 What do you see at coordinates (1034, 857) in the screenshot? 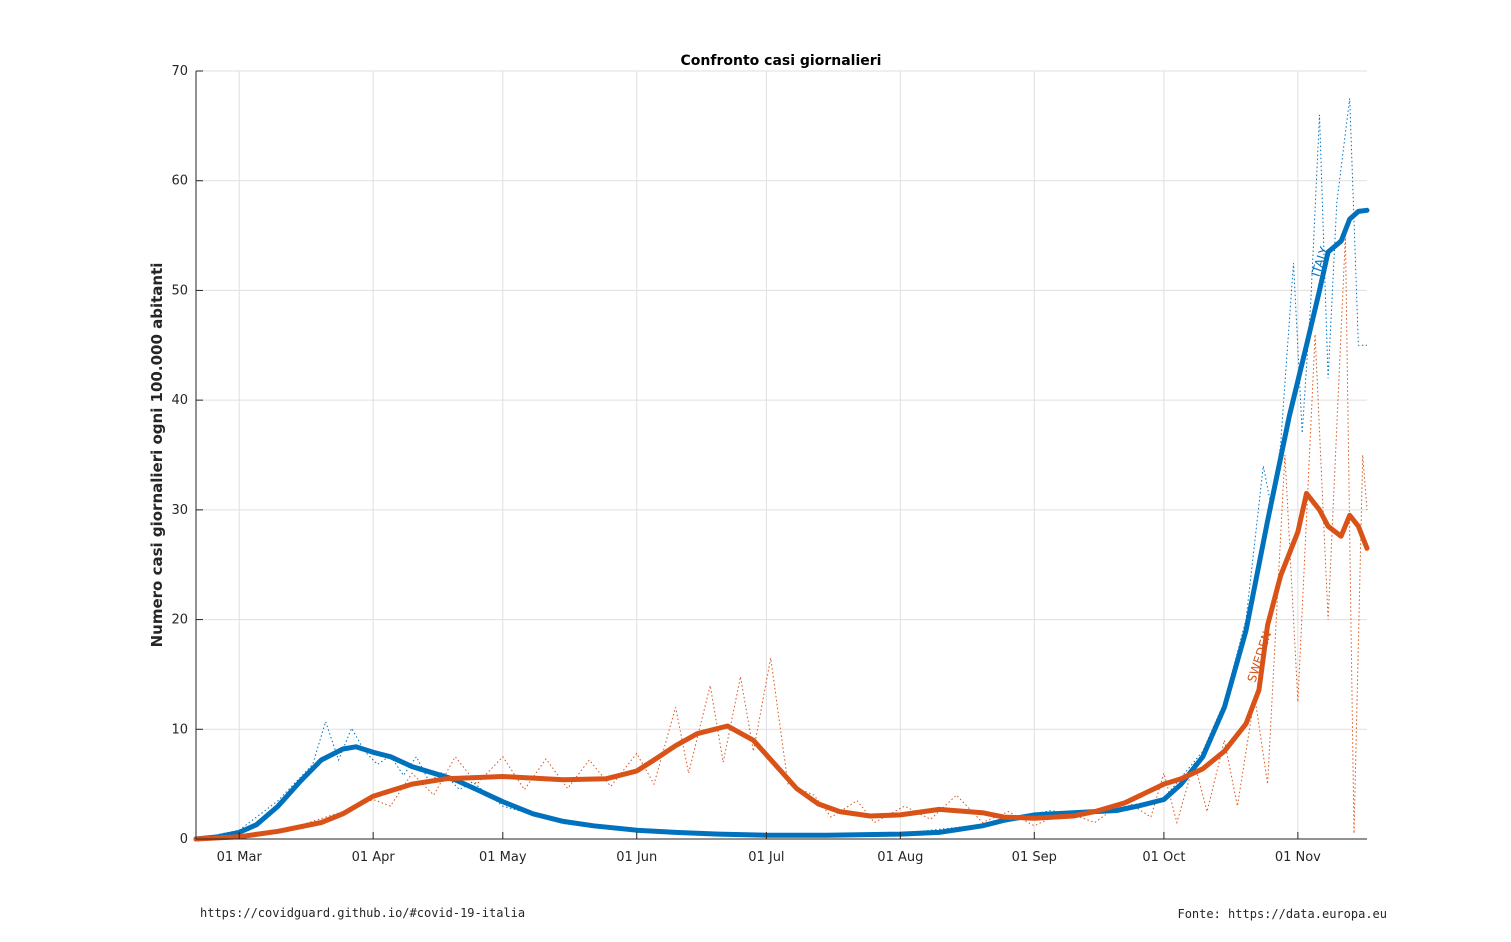
I see `x-tick-label: 01 Sep` at bounding box center [1034, 857].